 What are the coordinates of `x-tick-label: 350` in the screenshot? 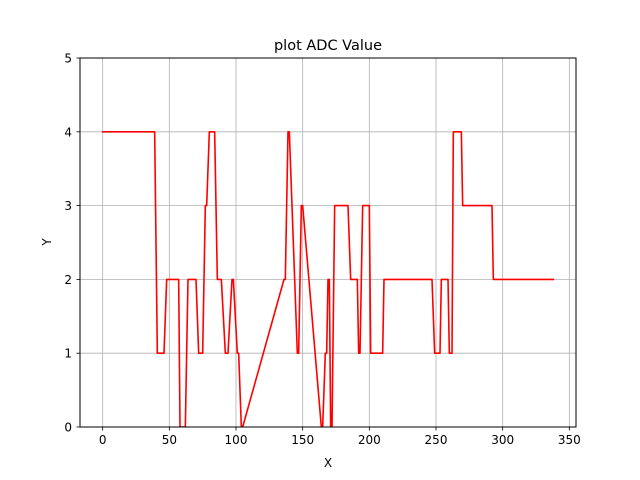 It's located at (569, 440).